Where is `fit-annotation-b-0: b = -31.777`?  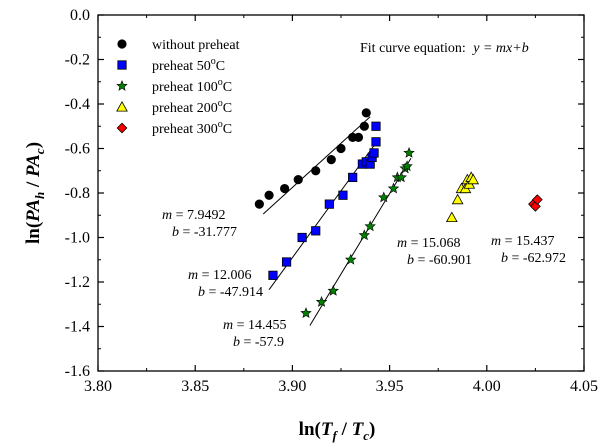
fit-annotation-b-0: b = -31.777 is located at coordinates (204, 232).